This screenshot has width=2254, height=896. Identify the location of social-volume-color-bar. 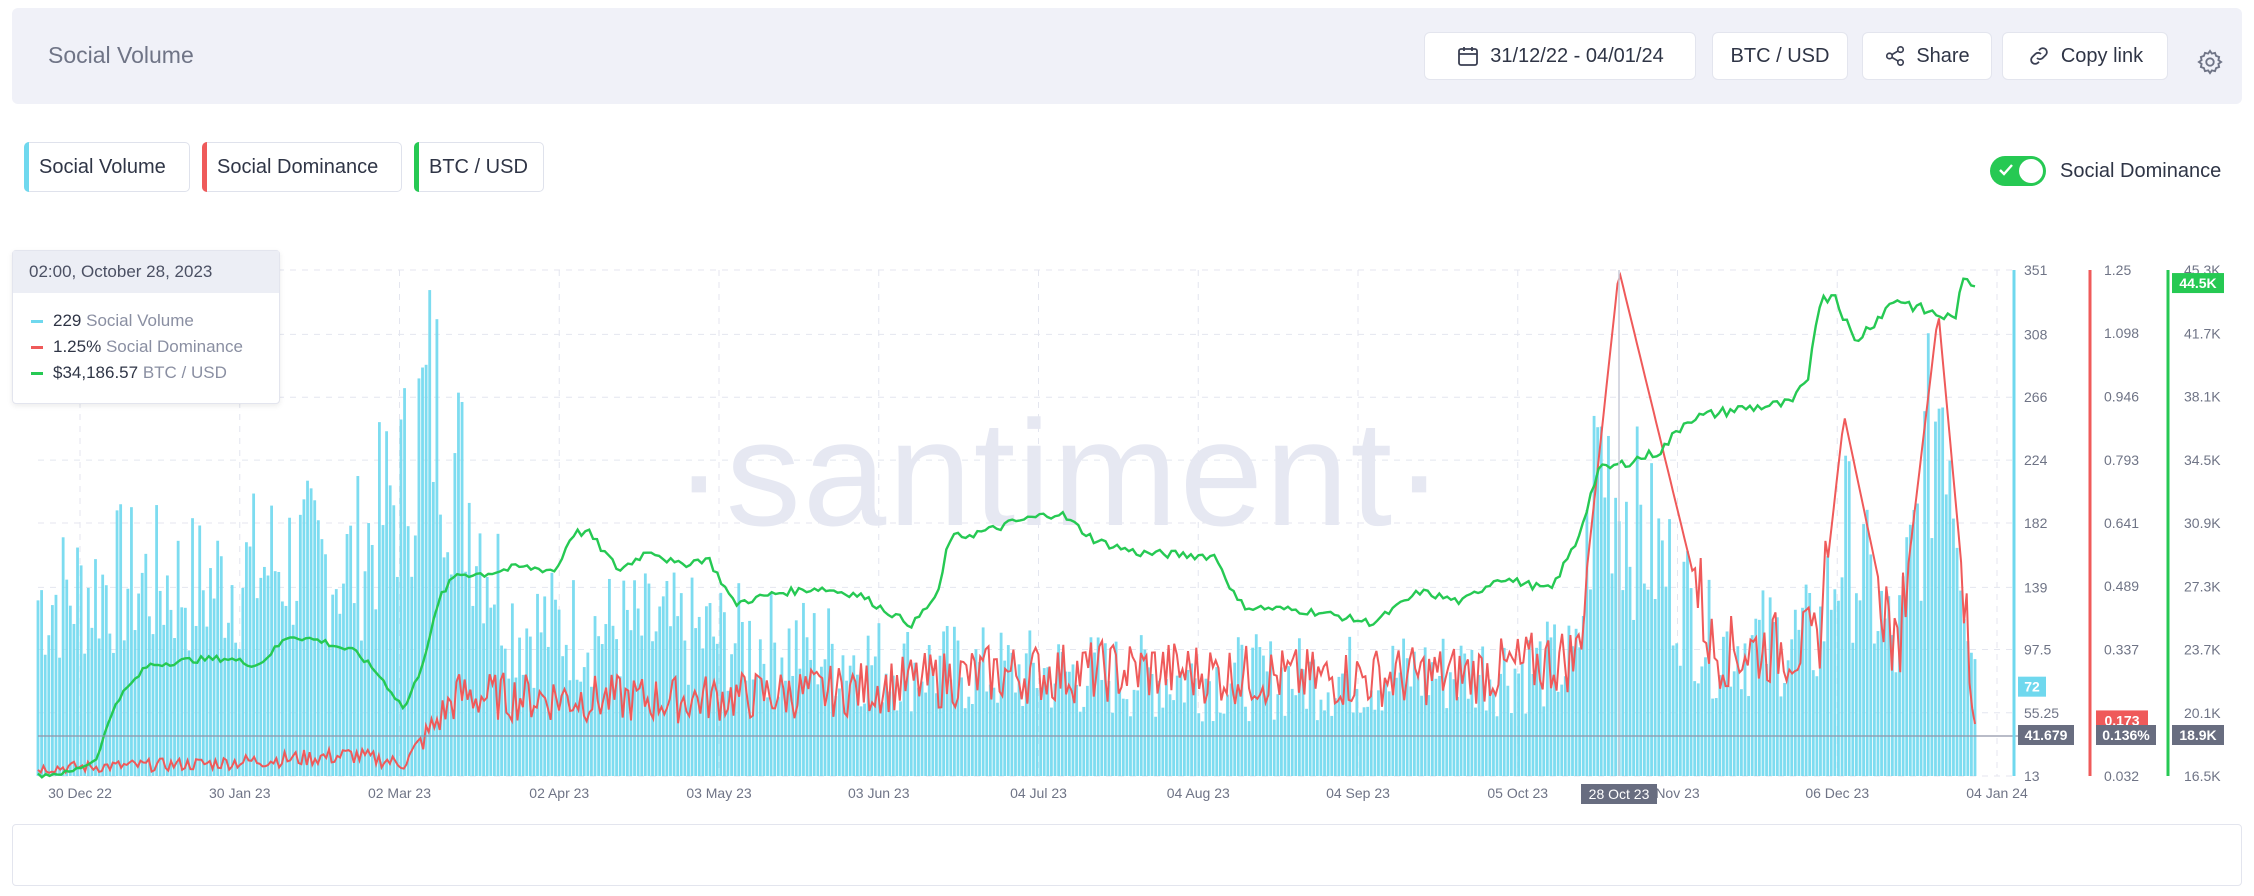
(26, 167).